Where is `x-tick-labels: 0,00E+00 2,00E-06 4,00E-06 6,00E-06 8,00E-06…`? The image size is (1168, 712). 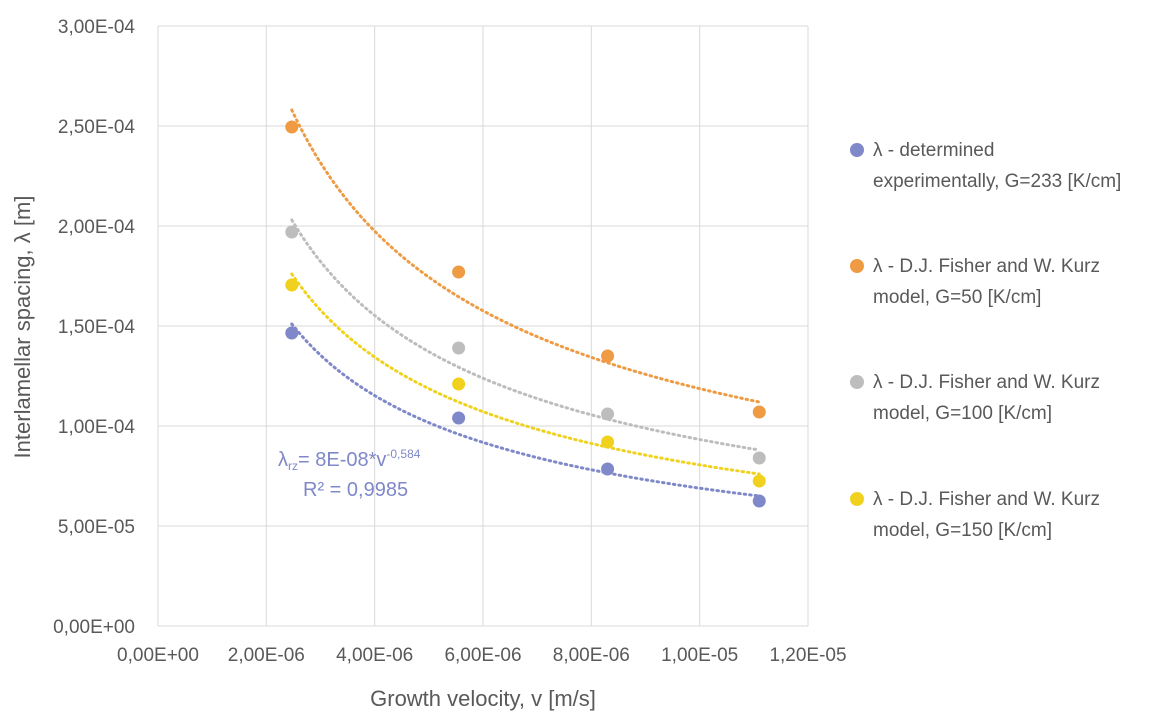
x-tick-labels: 0,00E+00 2,00E-06 4,00E-06 6,00E-06 8,00E-06… is located at coordinates (482, 655).